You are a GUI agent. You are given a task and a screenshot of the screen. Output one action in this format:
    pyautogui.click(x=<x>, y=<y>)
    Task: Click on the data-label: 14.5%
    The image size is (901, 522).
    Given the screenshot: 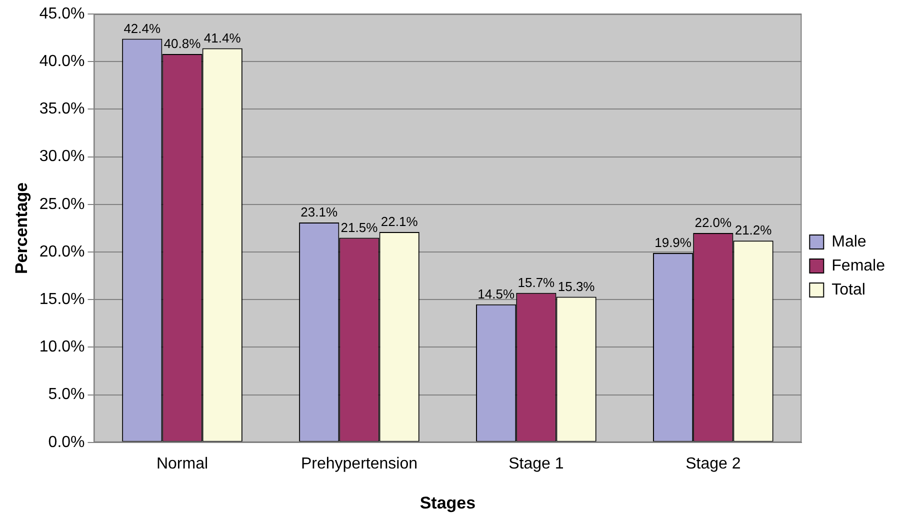 What is the action you would take?
    pyautogui.click(x=496, y=294)
    